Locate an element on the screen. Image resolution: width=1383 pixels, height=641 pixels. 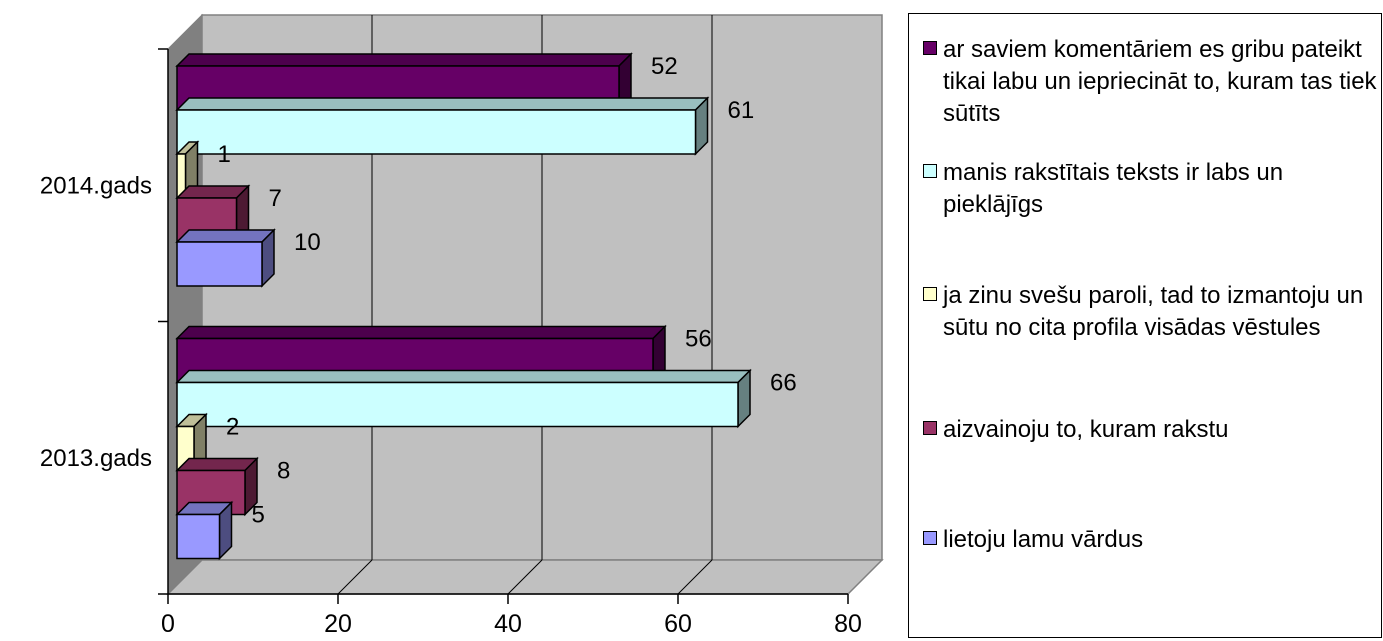
data-label: 8 is located at coordinates (283, 471).